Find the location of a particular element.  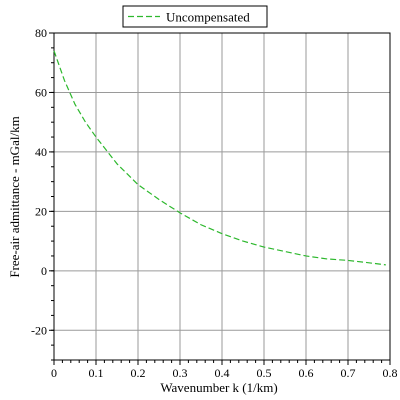

x-tick-label: 0 is located at coordinates (54, 373).